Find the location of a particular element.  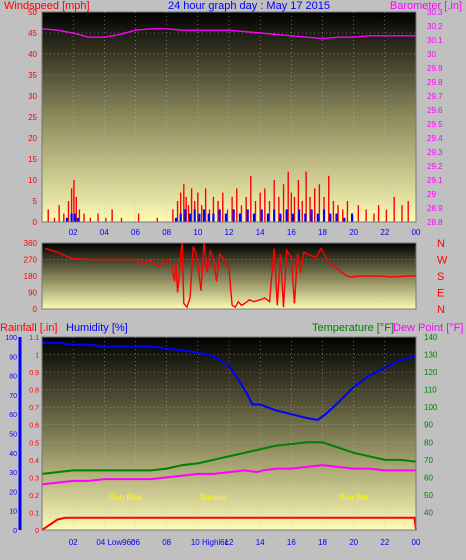

sun-annotation: Sun Rise is located at coordinates (126, 497).